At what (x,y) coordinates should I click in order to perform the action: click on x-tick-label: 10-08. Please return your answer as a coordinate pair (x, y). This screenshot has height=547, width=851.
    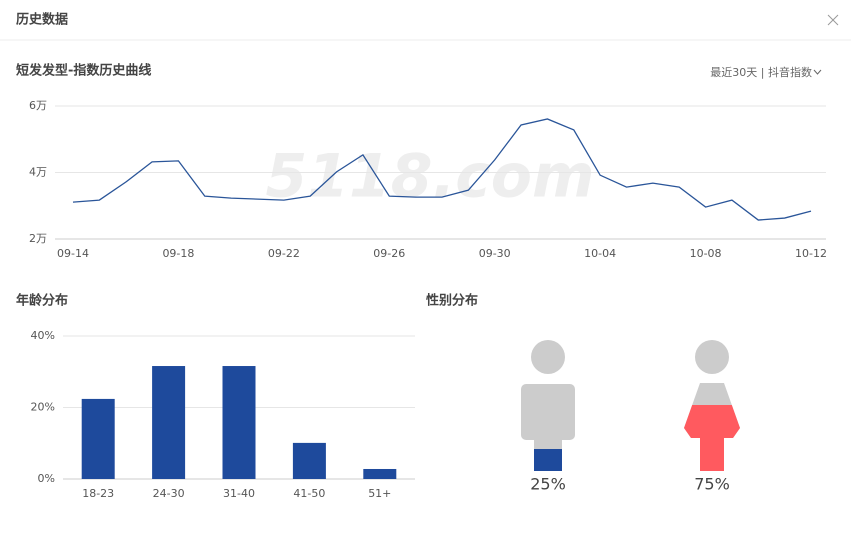
    Looking at the image, I should click on (706, 253).